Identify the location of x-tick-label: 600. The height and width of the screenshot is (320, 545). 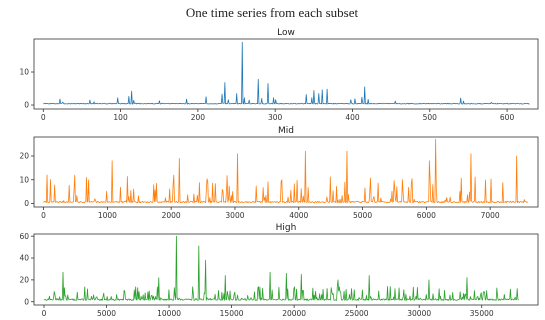
(507, 117).